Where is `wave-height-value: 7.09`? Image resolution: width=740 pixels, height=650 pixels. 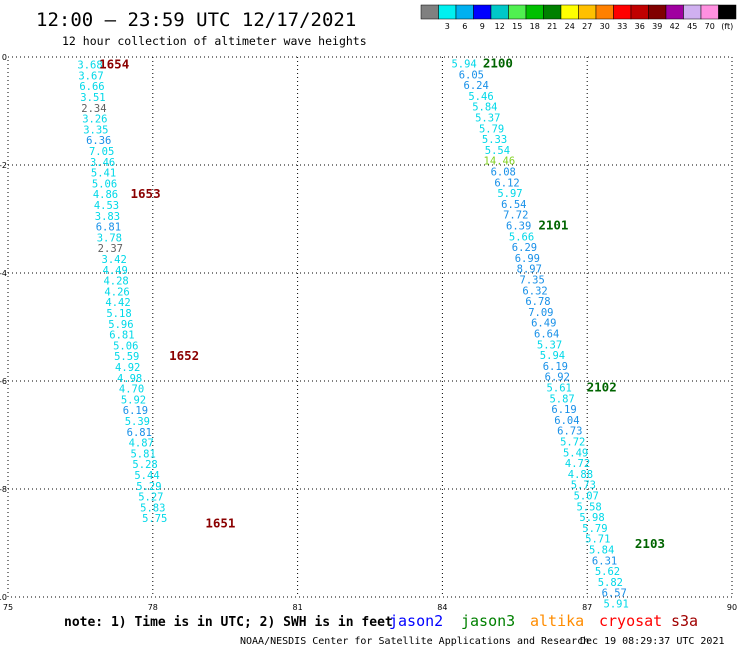 wave-height-value: 7.09 is located at coordinates (540, 313).